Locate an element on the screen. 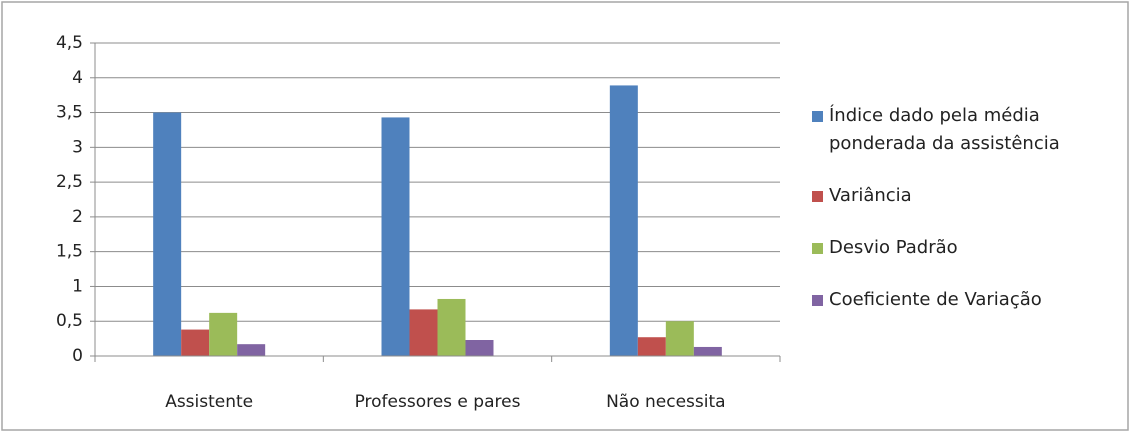  y-tick-label: 1 is located at coordinates (77, 286).